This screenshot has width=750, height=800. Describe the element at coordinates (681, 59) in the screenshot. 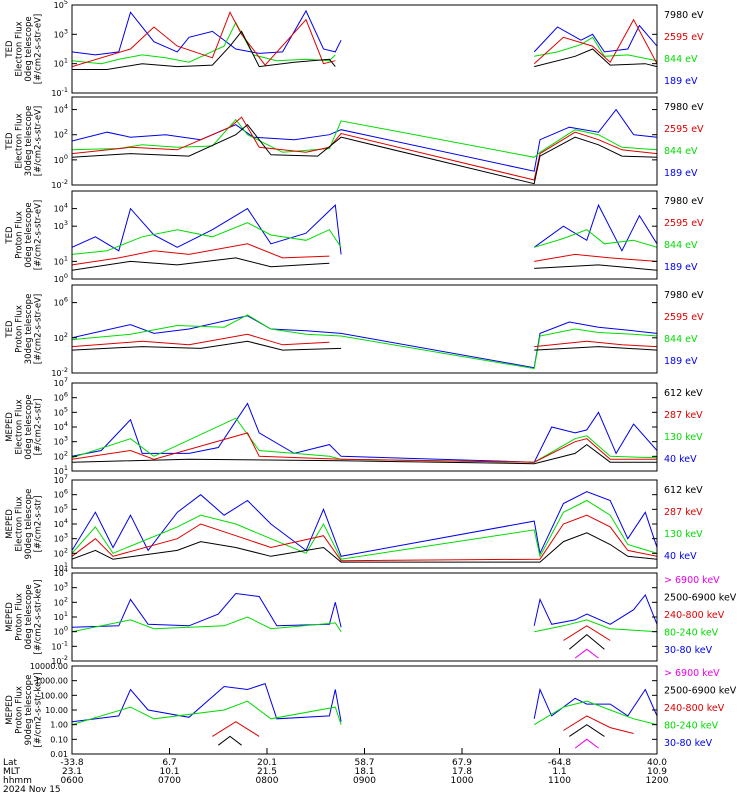

I see `legend-entry: 844 eV` at that location.